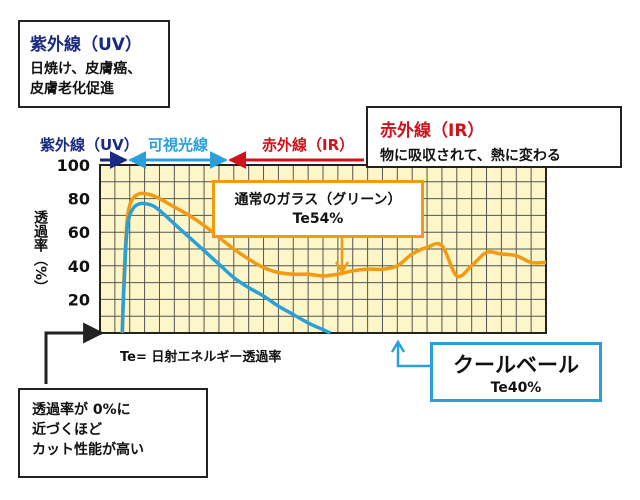  I want to click on coolveil-callout-arrowhead, so click(398, 346).